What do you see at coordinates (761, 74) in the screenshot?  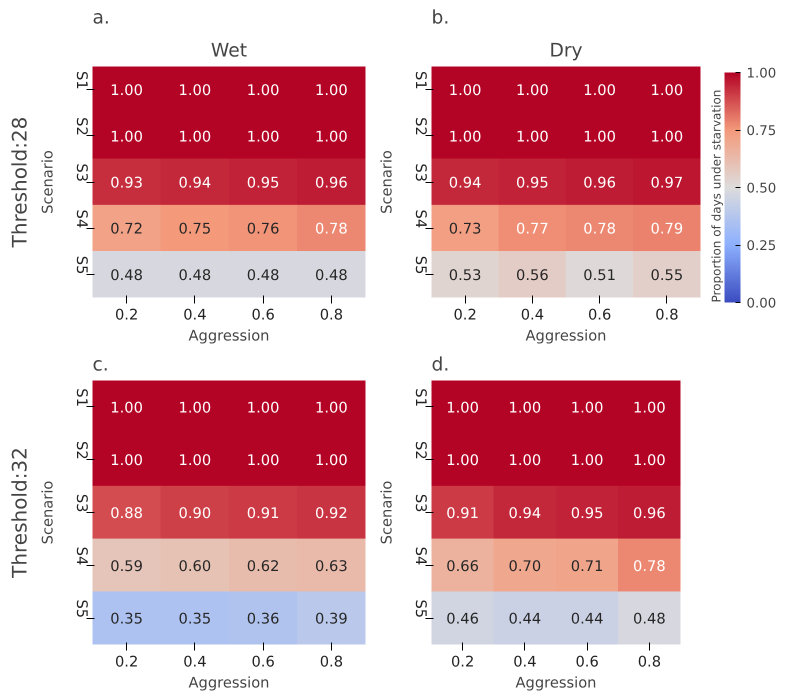 I see `color-bar-label: 1.00` at bounding box center [761, 74].